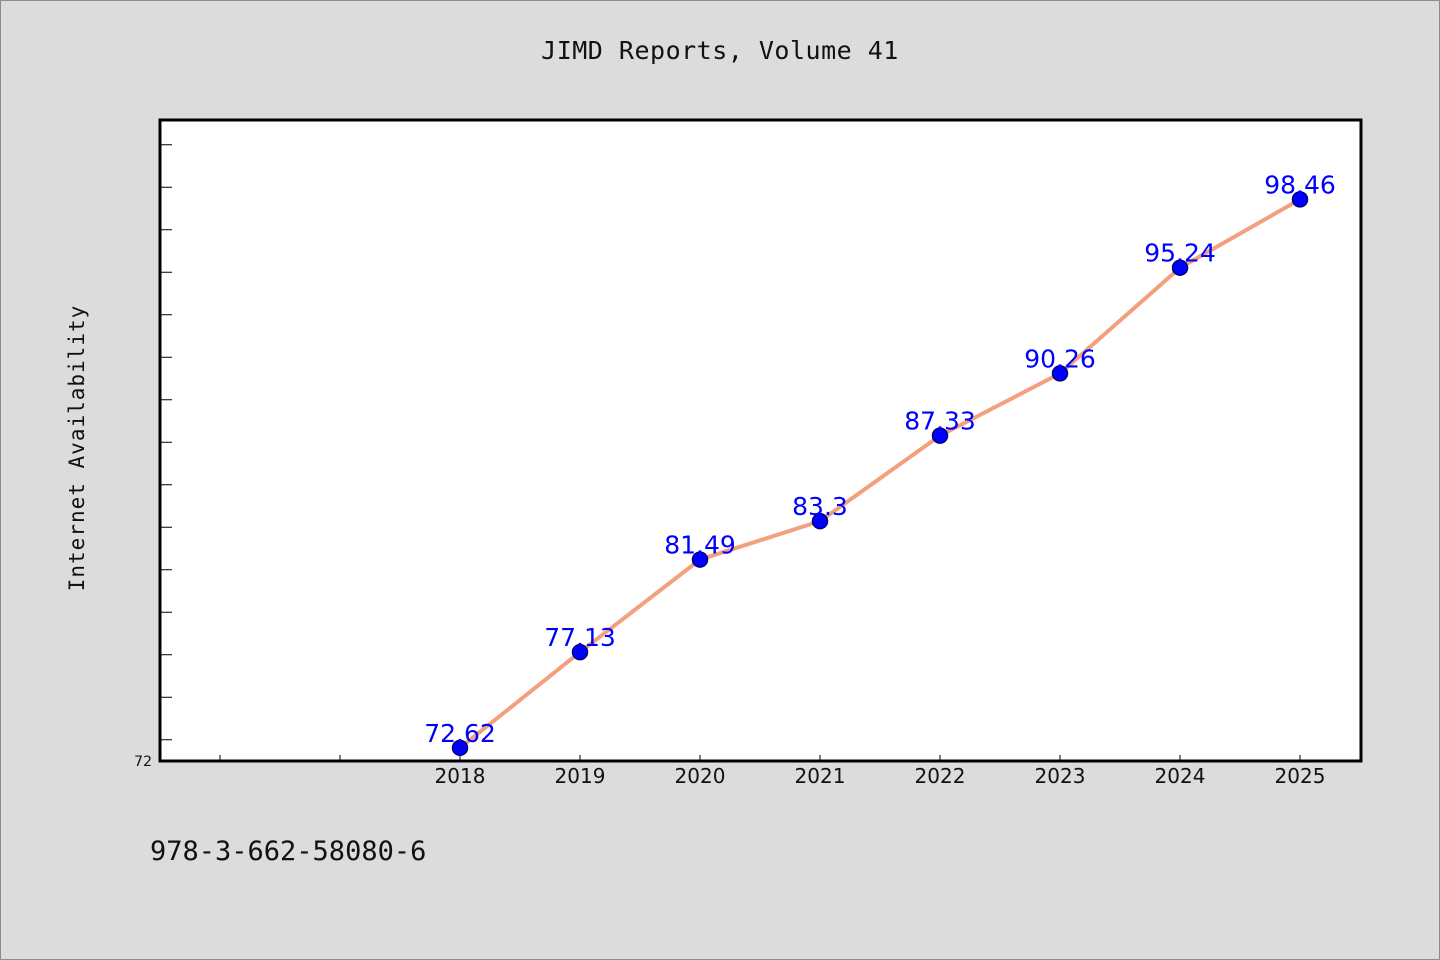  Describe the element at coordinates (940, 421) in the screenshot. I see `data-label: 87.33` at that location.